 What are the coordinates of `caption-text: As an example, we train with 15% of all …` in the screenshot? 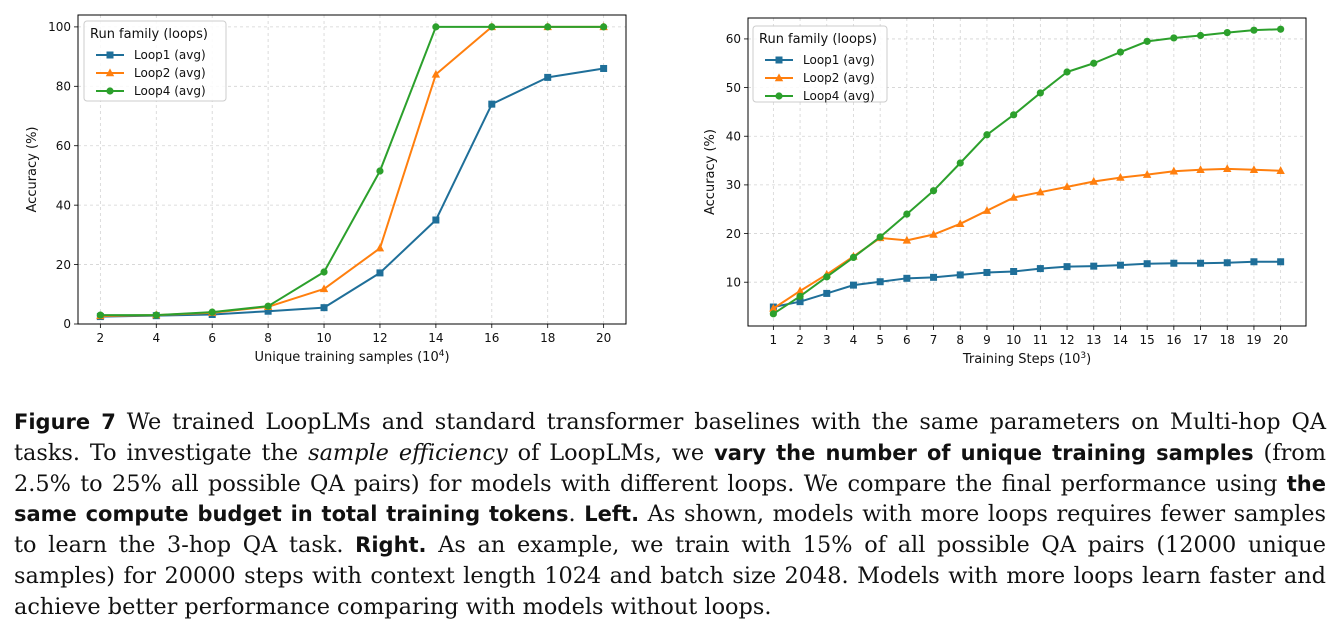 It's located at (670, 576).